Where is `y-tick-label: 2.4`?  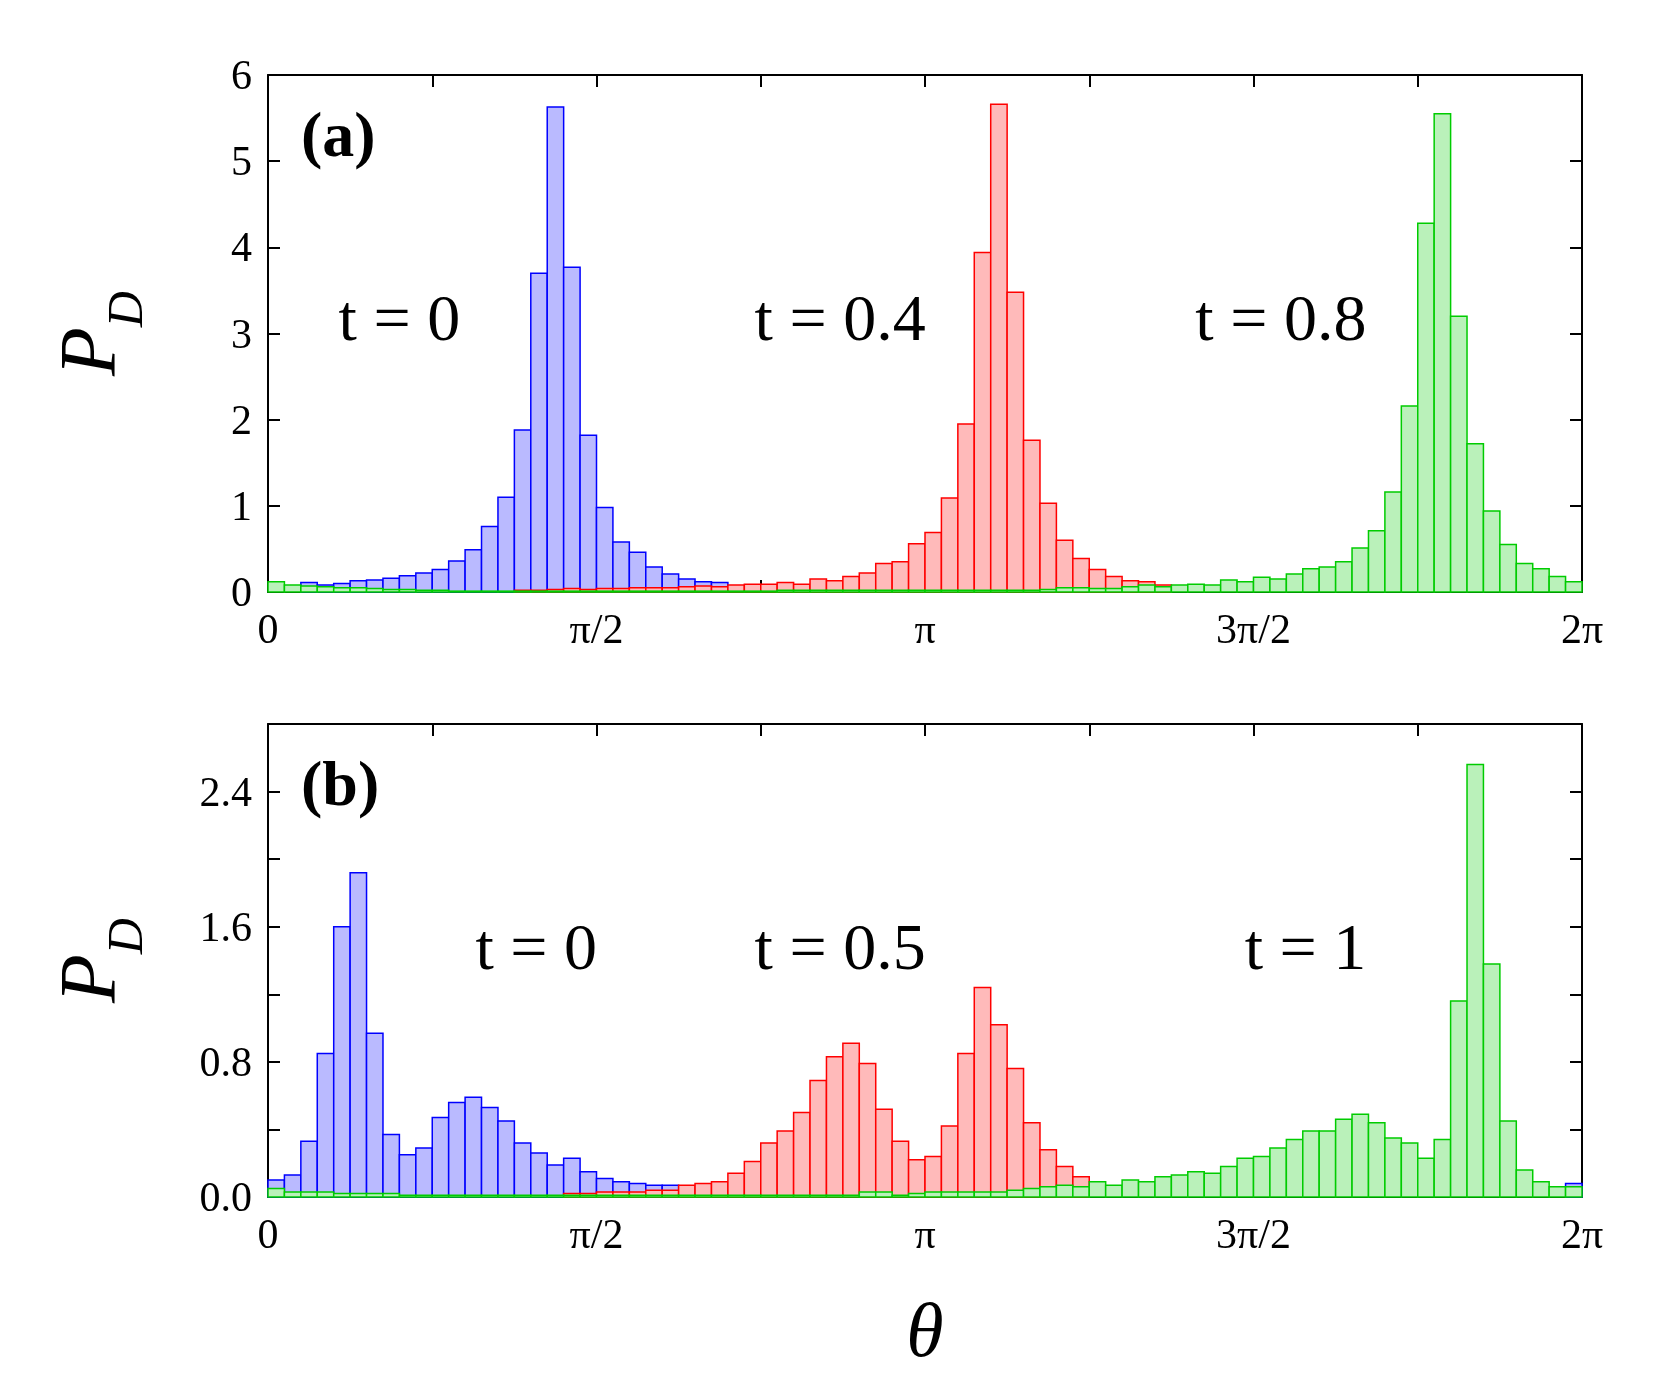
y-tick-label: 2.4 is located at coordinates (225, 791).